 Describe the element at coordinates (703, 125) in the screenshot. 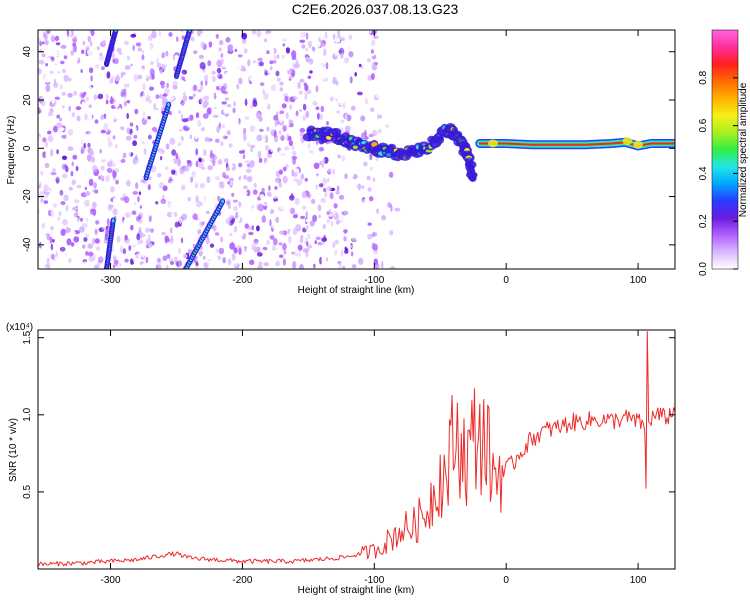

I see `colorbar-tick-label: 0.6` at that location.